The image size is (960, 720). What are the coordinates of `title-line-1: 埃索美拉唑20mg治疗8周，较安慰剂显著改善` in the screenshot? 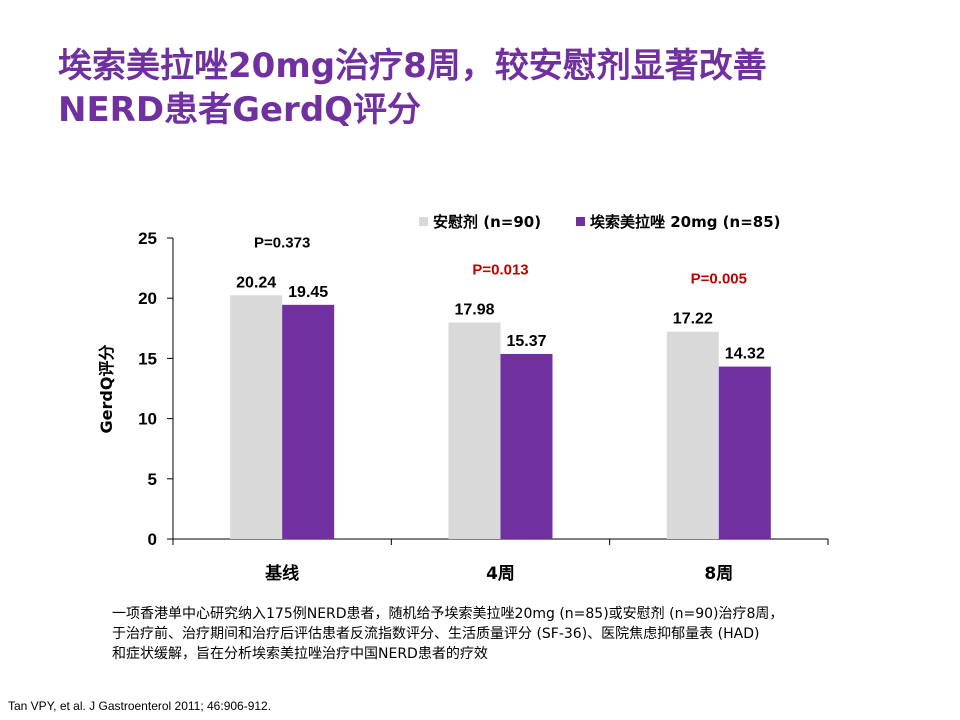 It's located at (412, 66).